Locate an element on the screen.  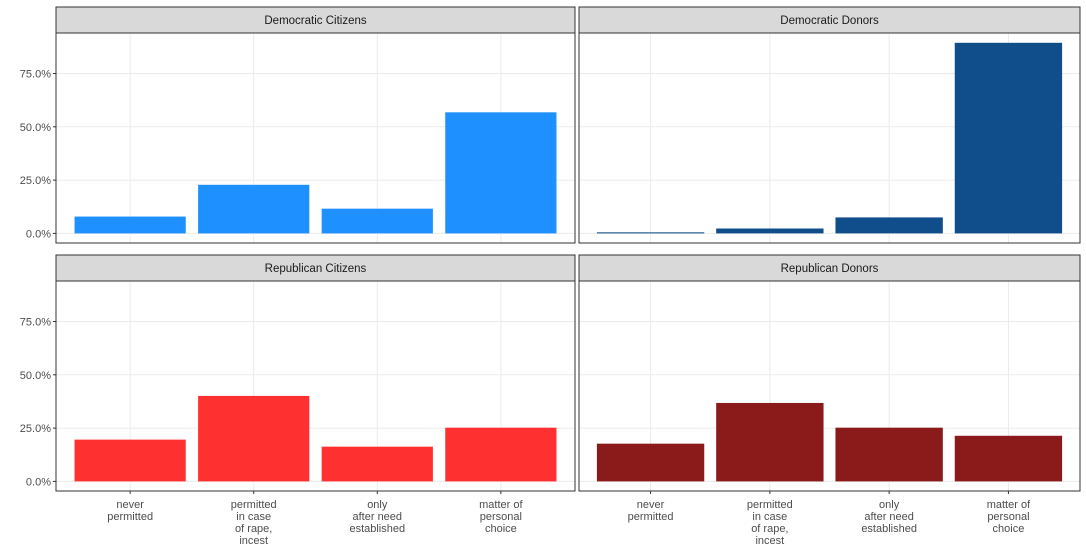
strip-title: Republican Donors is located at coordinates (830, 269).